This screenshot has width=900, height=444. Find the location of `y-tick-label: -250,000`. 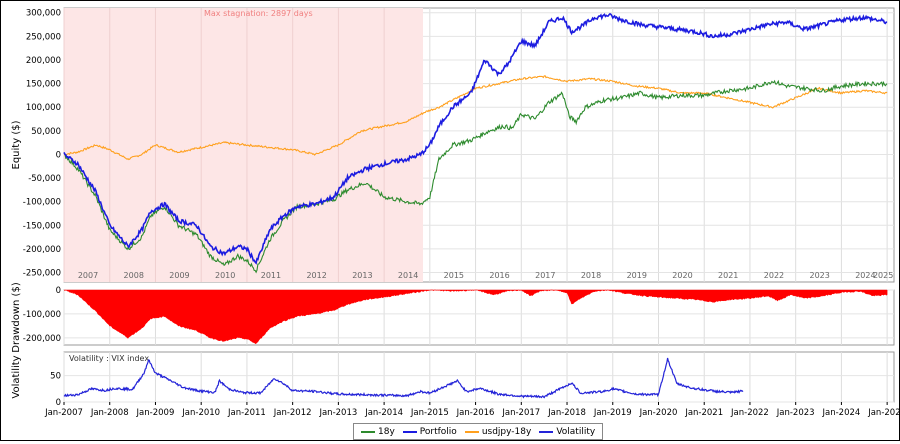

y-tick-label: -250,000 is located at coordinates (42, 274).